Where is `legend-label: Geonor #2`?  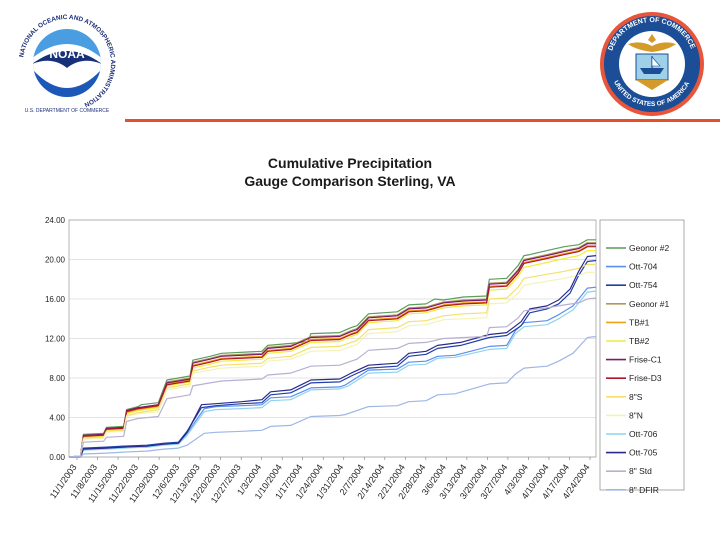 legend-label: Geonor #2 is located at coordinates (649, 248).